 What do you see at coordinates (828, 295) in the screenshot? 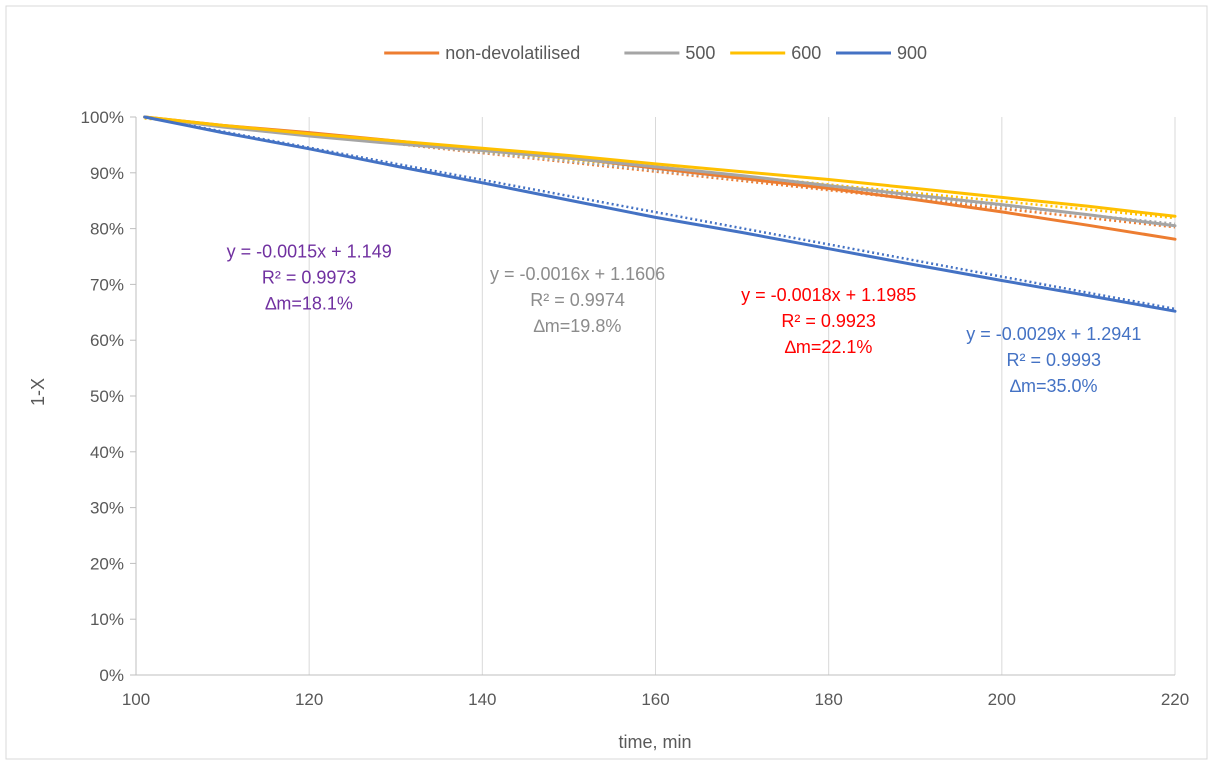
I see `annotation-line: y = -0.0018x + 1.1985` at bounding box center [828, 295].